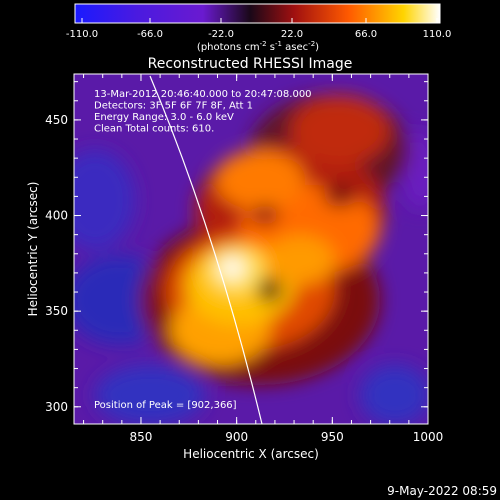 This screenshot has width=500, height=500. Describe the element at coordinates (33, 249) in the screenshot. I see `y-axis-label: Heliocentric Y (arcsec)` at that location.